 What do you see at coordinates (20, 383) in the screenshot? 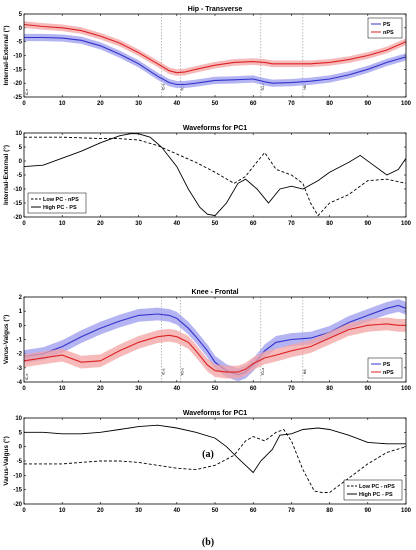
I see `y-tick-label: -4` at bounding box center [20, 383].